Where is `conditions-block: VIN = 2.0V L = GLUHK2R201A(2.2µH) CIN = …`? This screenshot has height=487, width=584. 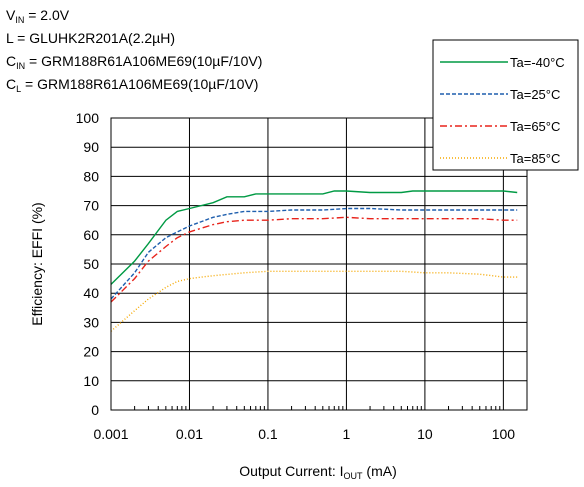 conditions-block: VIN = 2.0V L = GLUHK2R201A(2.2µH) CIN = … is located at coordinates (134, 50).